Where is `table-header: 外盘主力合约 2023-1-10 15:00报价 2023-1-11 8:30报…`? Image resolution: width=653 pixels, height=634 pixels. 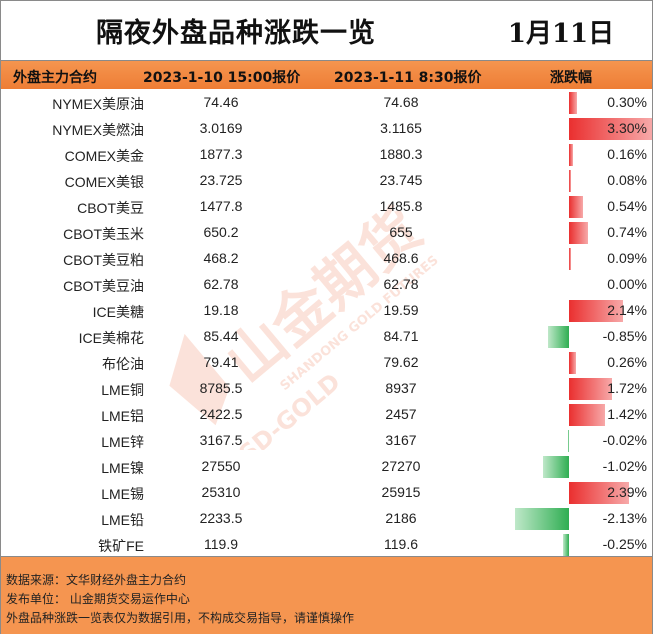 table-header: 外盘主力合约 2023-1-10 15:00报价 2023-1-11 8:30报… is located at coordinates (326, 75).